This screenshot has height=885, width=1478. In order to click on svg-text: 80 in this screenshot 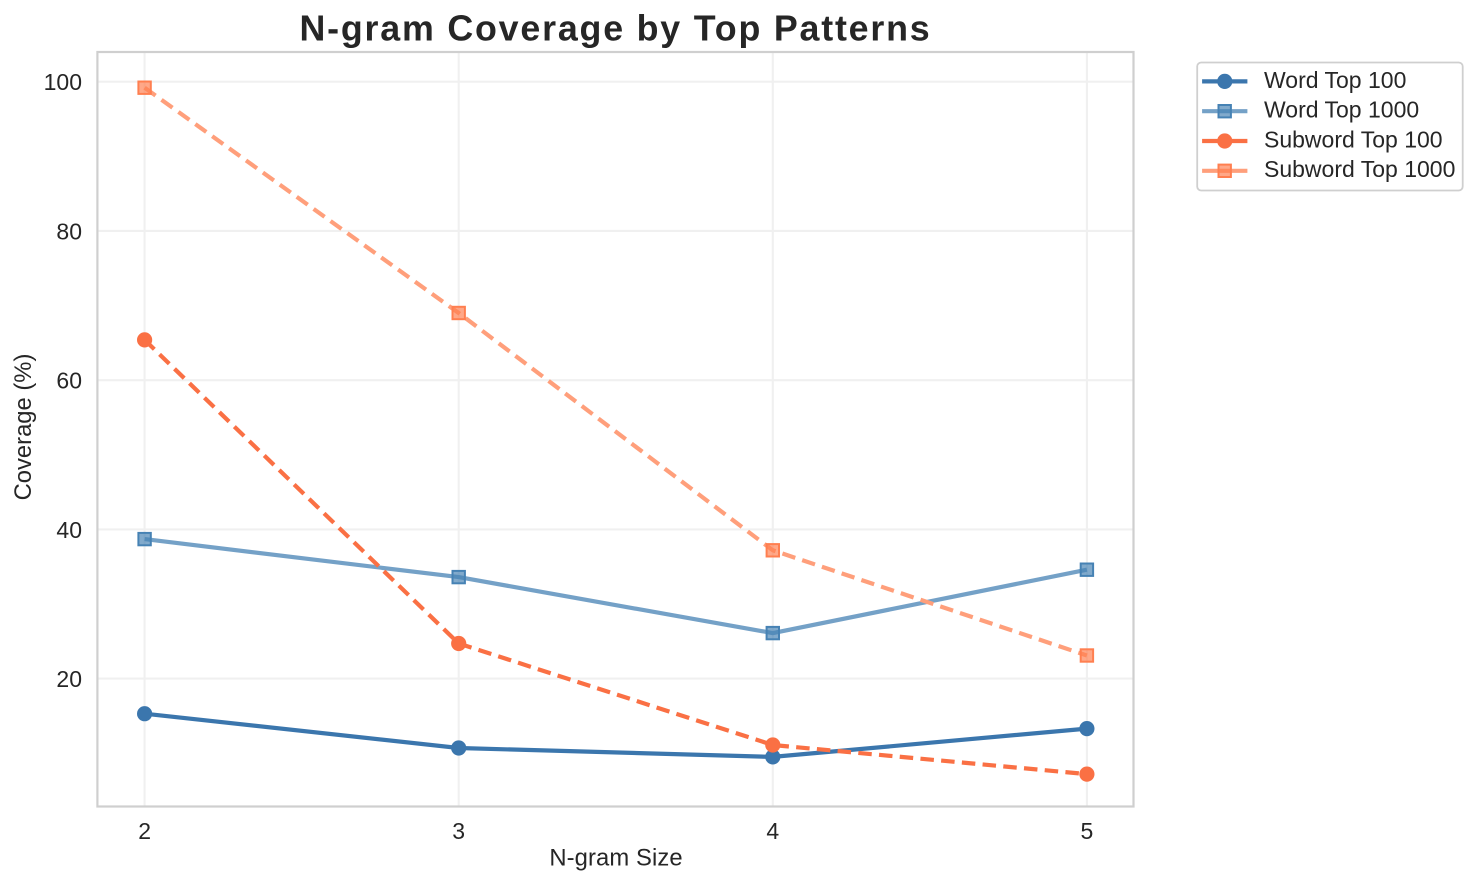, I will do `click(69, 231)`.